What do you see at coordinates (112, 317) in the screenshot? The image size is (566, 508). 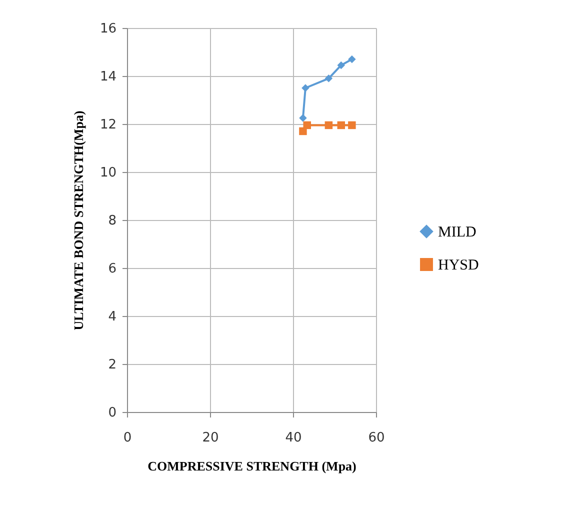 I see `y-tick-label: 4` at bounding box center [112, 317].